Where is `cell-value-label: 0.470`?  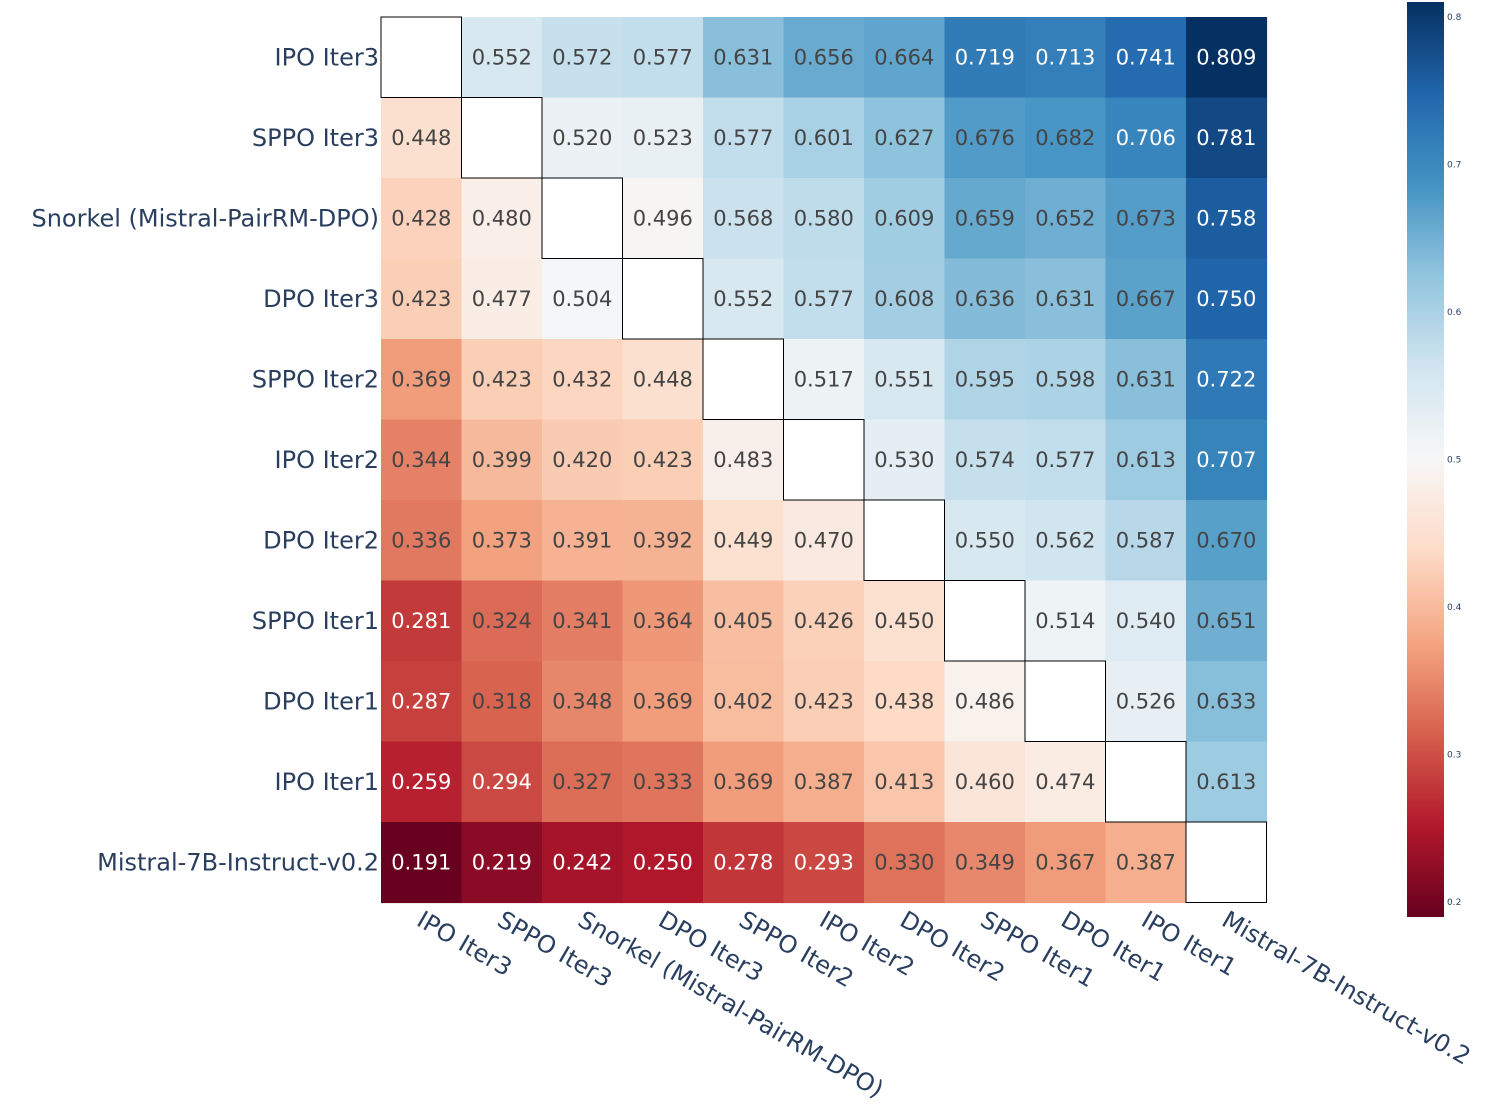 cell-value-label: 0.470 is located at coordinates (824, 540).